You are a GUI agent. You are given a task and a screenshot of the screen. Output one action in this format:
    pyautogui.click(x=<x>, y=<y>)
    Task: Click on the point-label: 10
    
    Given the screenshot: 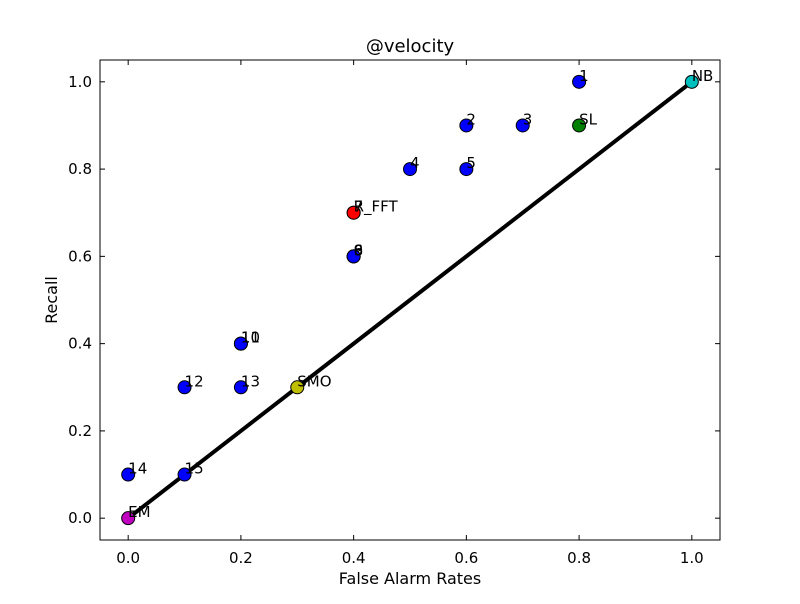 What is the action you would take?
    pyautogui.click(x=250, y=338)
    